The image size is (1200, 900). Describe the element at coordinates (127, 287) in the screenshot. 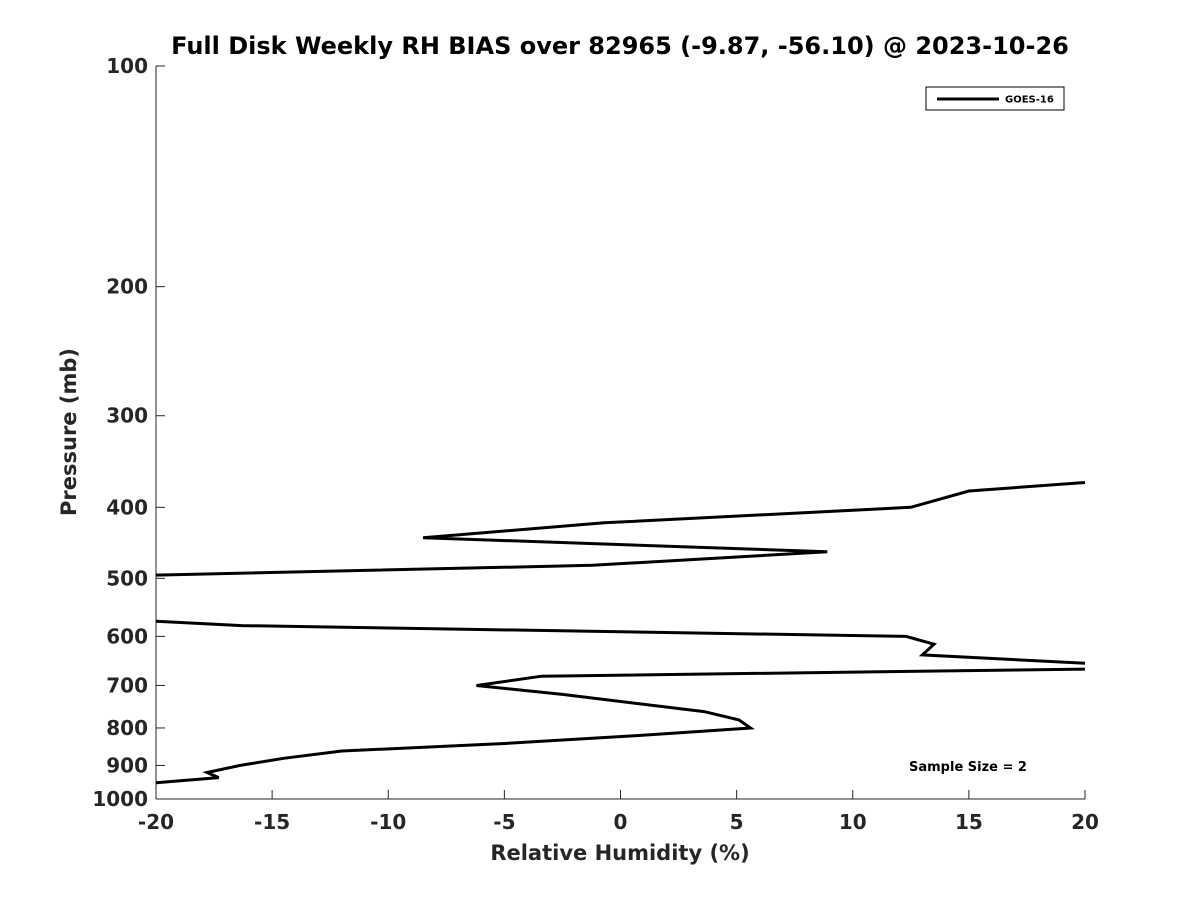

I see `y-tick-label: 200` at that location.